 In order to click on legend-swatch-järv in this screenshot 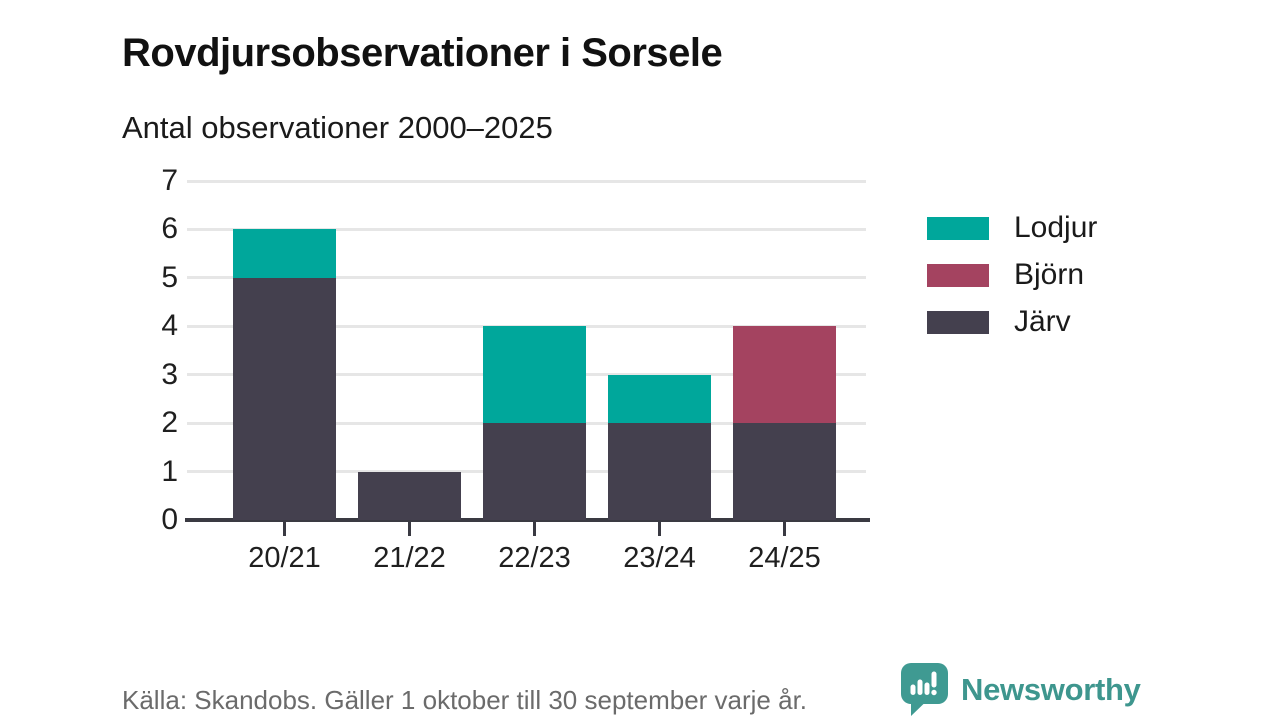, I will do `click(958, 322)`.